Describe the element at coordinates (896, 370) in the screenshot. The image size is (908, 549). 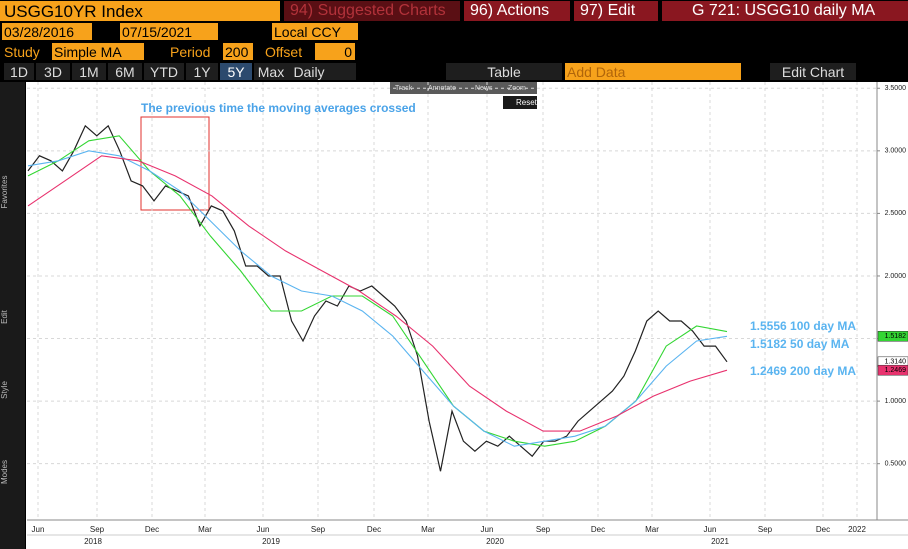
I see `price-tag-label: 1.2469` at that location.